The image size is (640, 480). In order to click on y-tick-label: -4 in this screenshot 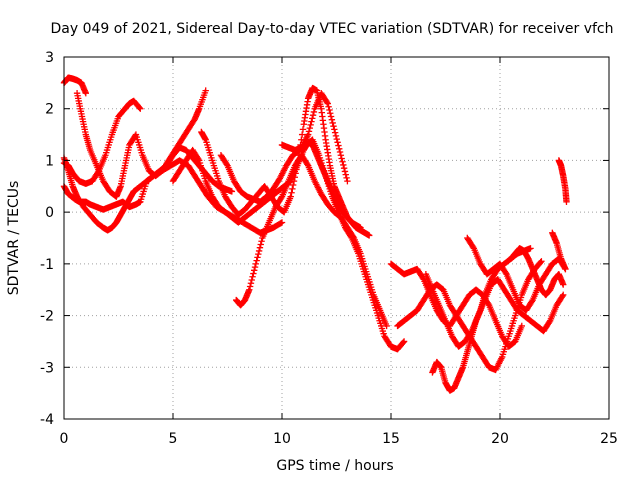, I will do `click(47, 420)`.